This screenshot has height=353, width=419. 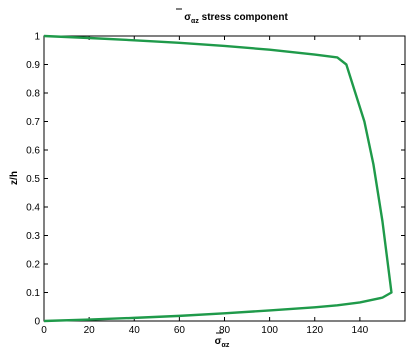 What do you see at coordinates (33, 65) in the screenshot?
I see `y-tick-label: 0.9` at bounding box center [33, 65].